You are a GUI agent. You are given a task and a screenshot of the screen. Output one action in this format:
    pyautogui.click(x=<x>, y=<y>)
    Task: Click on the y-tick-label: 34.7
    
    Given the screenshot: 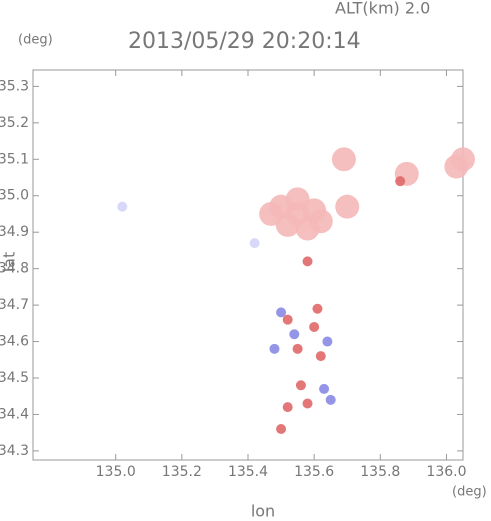 What is the action you would take?
    pyautogui.click(x=14, y=305)
    